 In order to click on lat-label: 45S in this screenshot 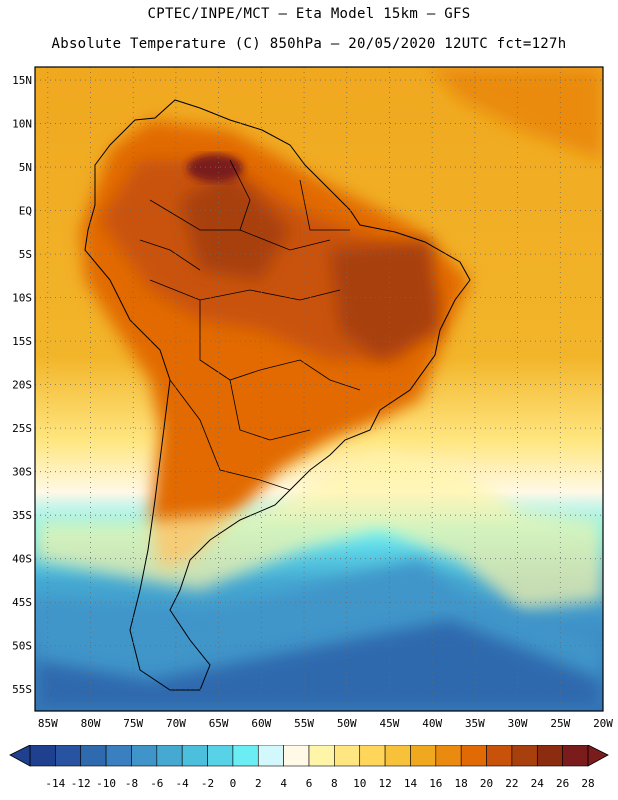, I will do `click(22, 602)`.